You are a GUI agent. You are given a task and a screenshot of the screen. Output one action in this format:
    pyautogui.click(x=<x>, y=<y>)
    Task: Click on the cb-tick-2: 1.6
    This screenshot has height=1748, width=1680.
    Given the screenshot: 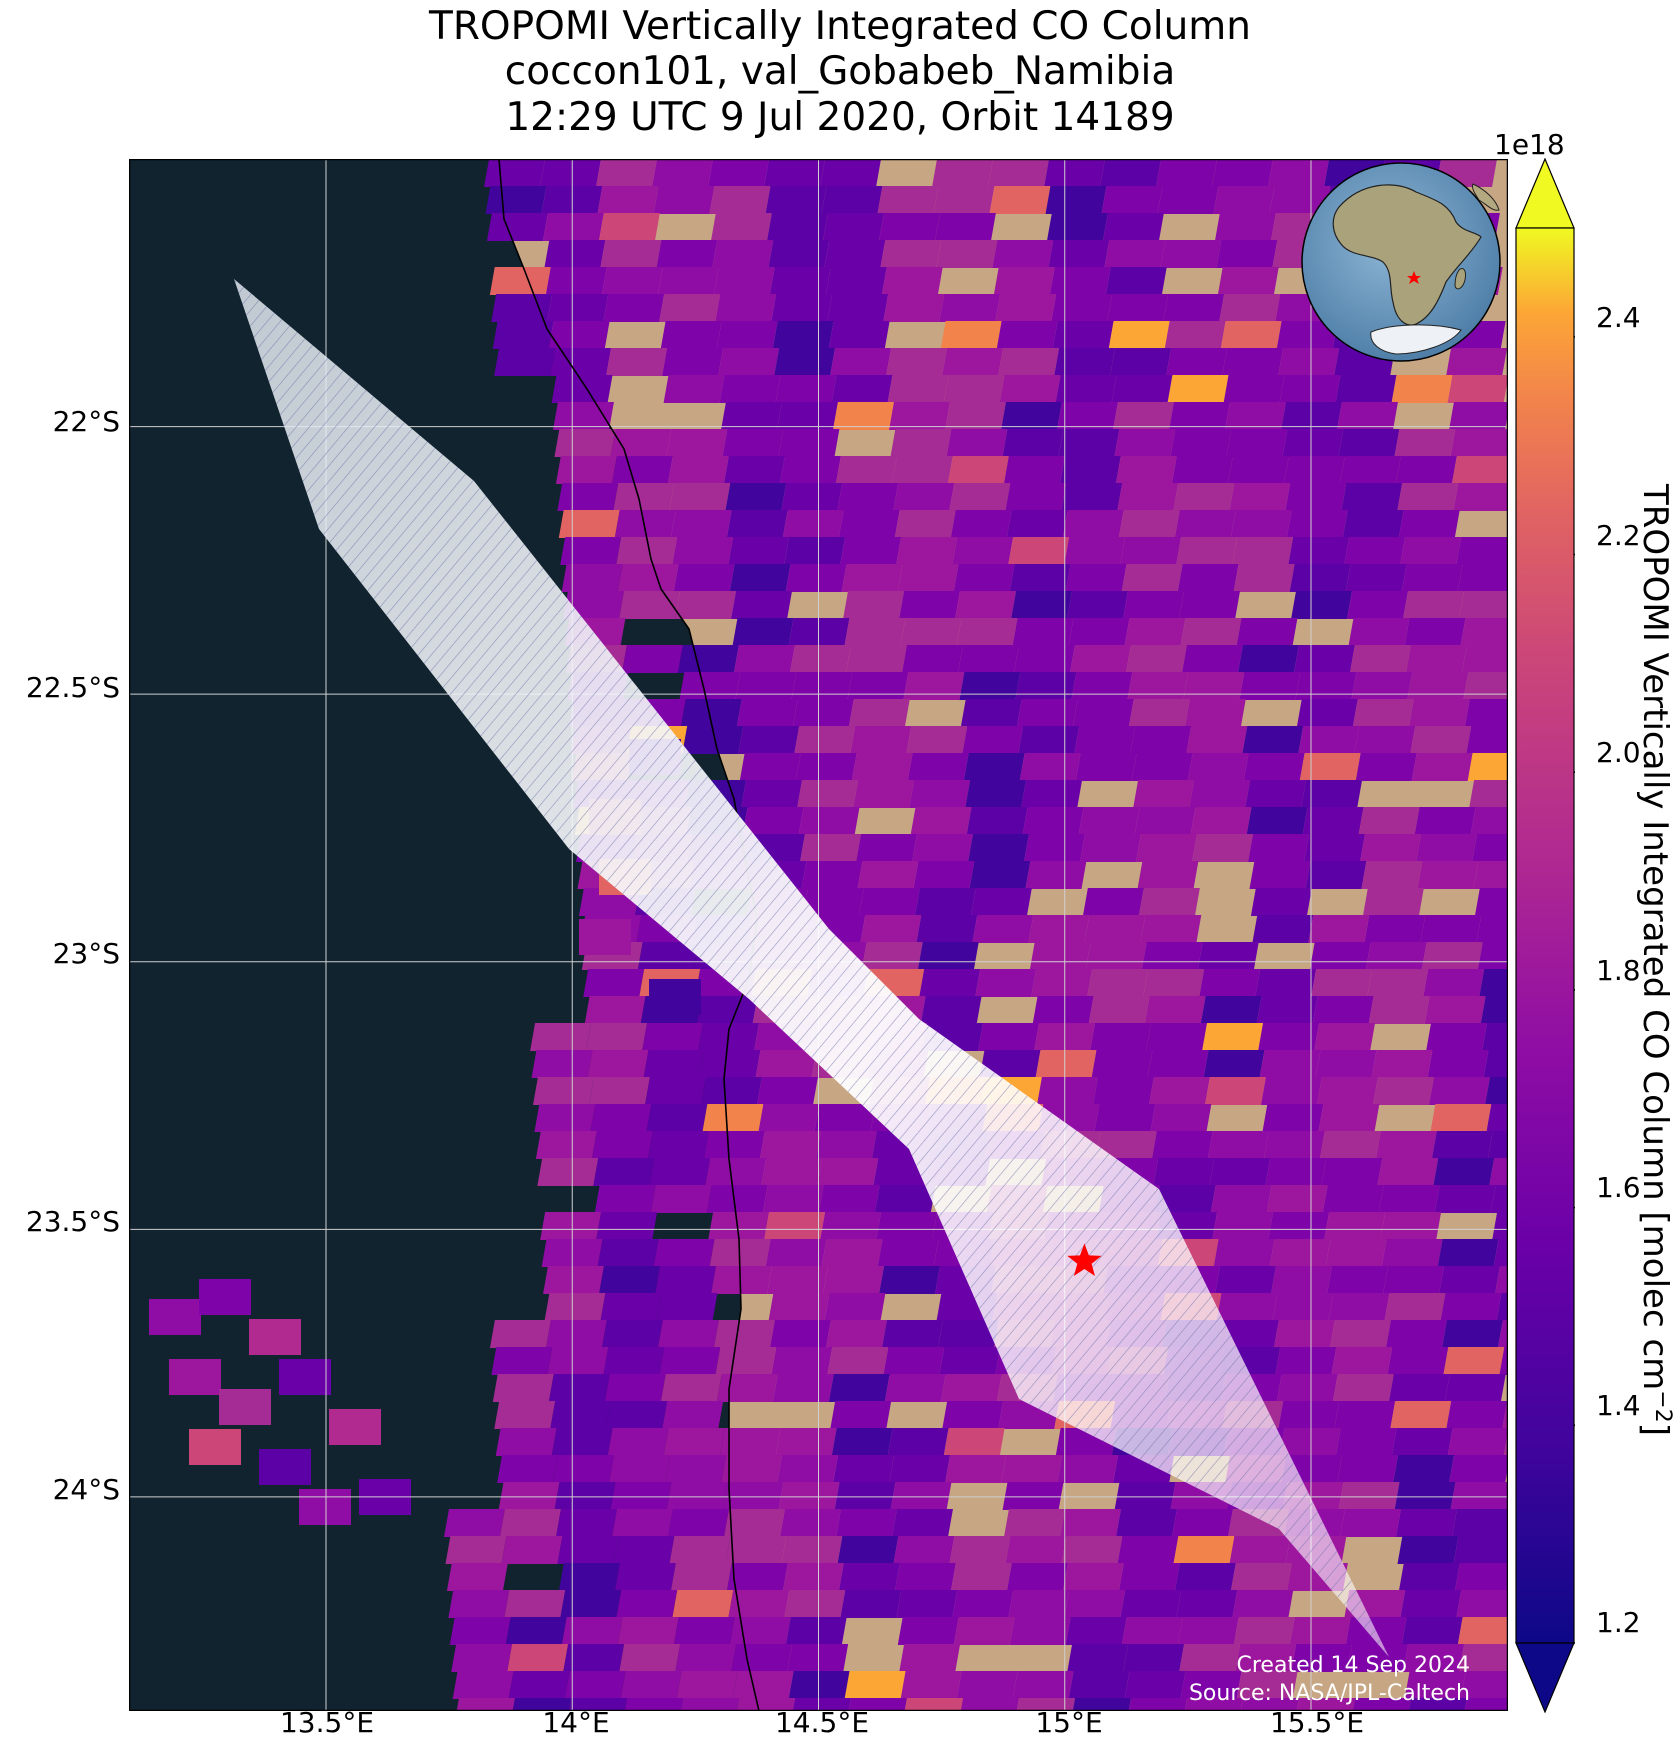 What is the action you would take?
    pyautogui.click(x=1618, y=1187)
    